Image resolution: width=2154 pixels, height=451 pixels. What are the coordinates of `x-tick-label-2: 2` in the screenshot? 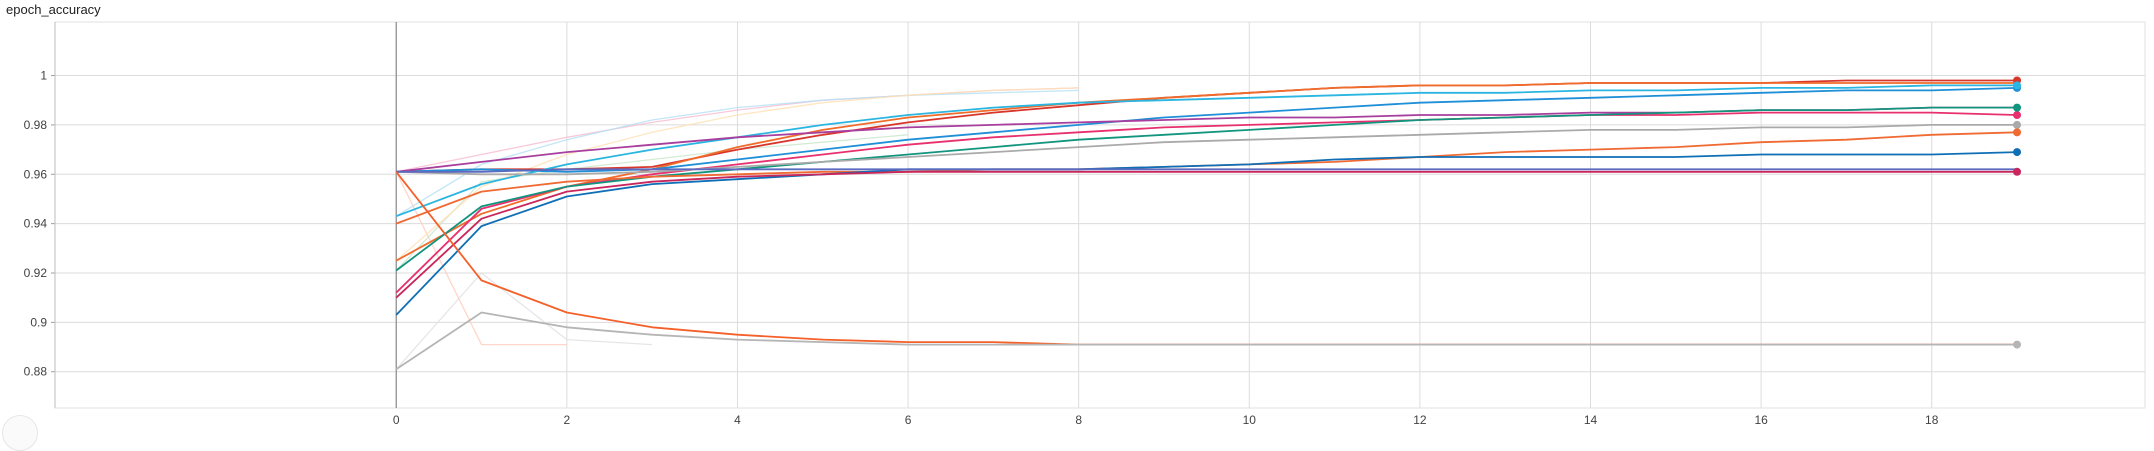 It's located at (566, 420).